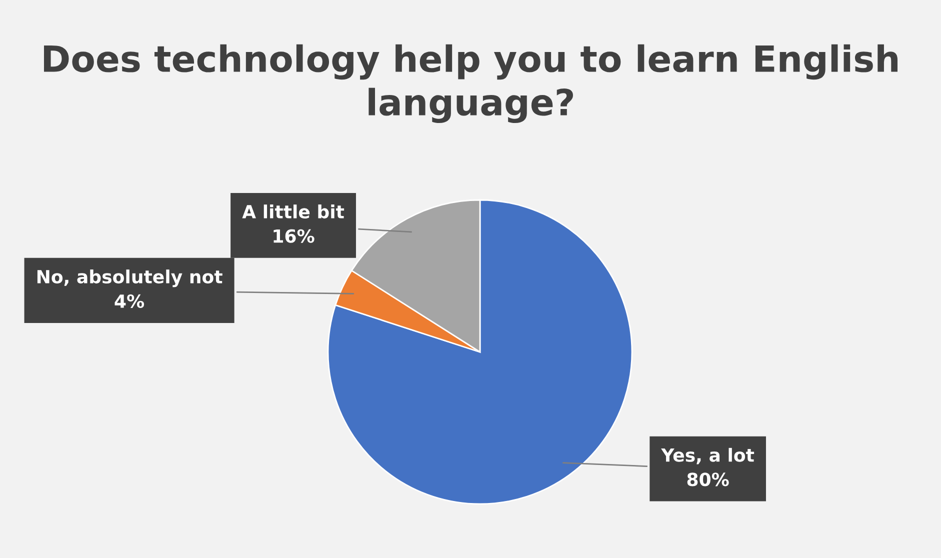 The image size is (941, 558). Describe the element at coordinates (294, 236) in the screenshot. I see `data-label: 16%` at that location.